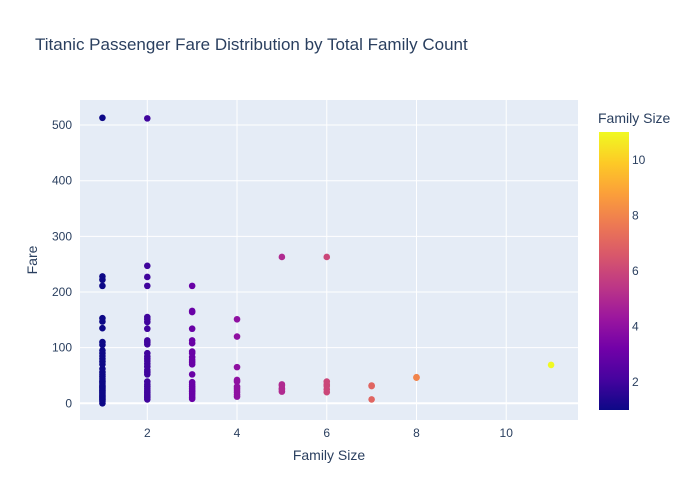 The width and height of the screenshot is (700, 500). What do you see at coordinates (62, 125) in the screenshot?
I see `y-tick-label: 500` at bounding box center [62, 125].